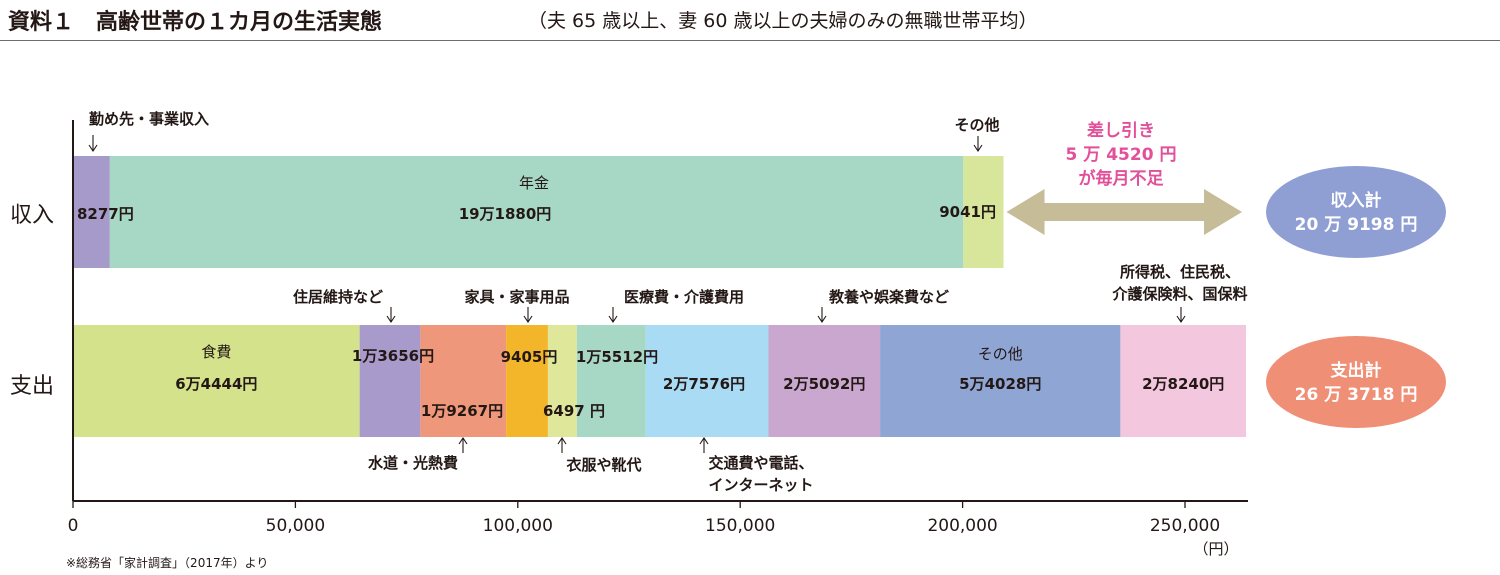  Describe the element at coordinates (976, 125) in the screenshot. I see `income-segment-name: その他` at that location.